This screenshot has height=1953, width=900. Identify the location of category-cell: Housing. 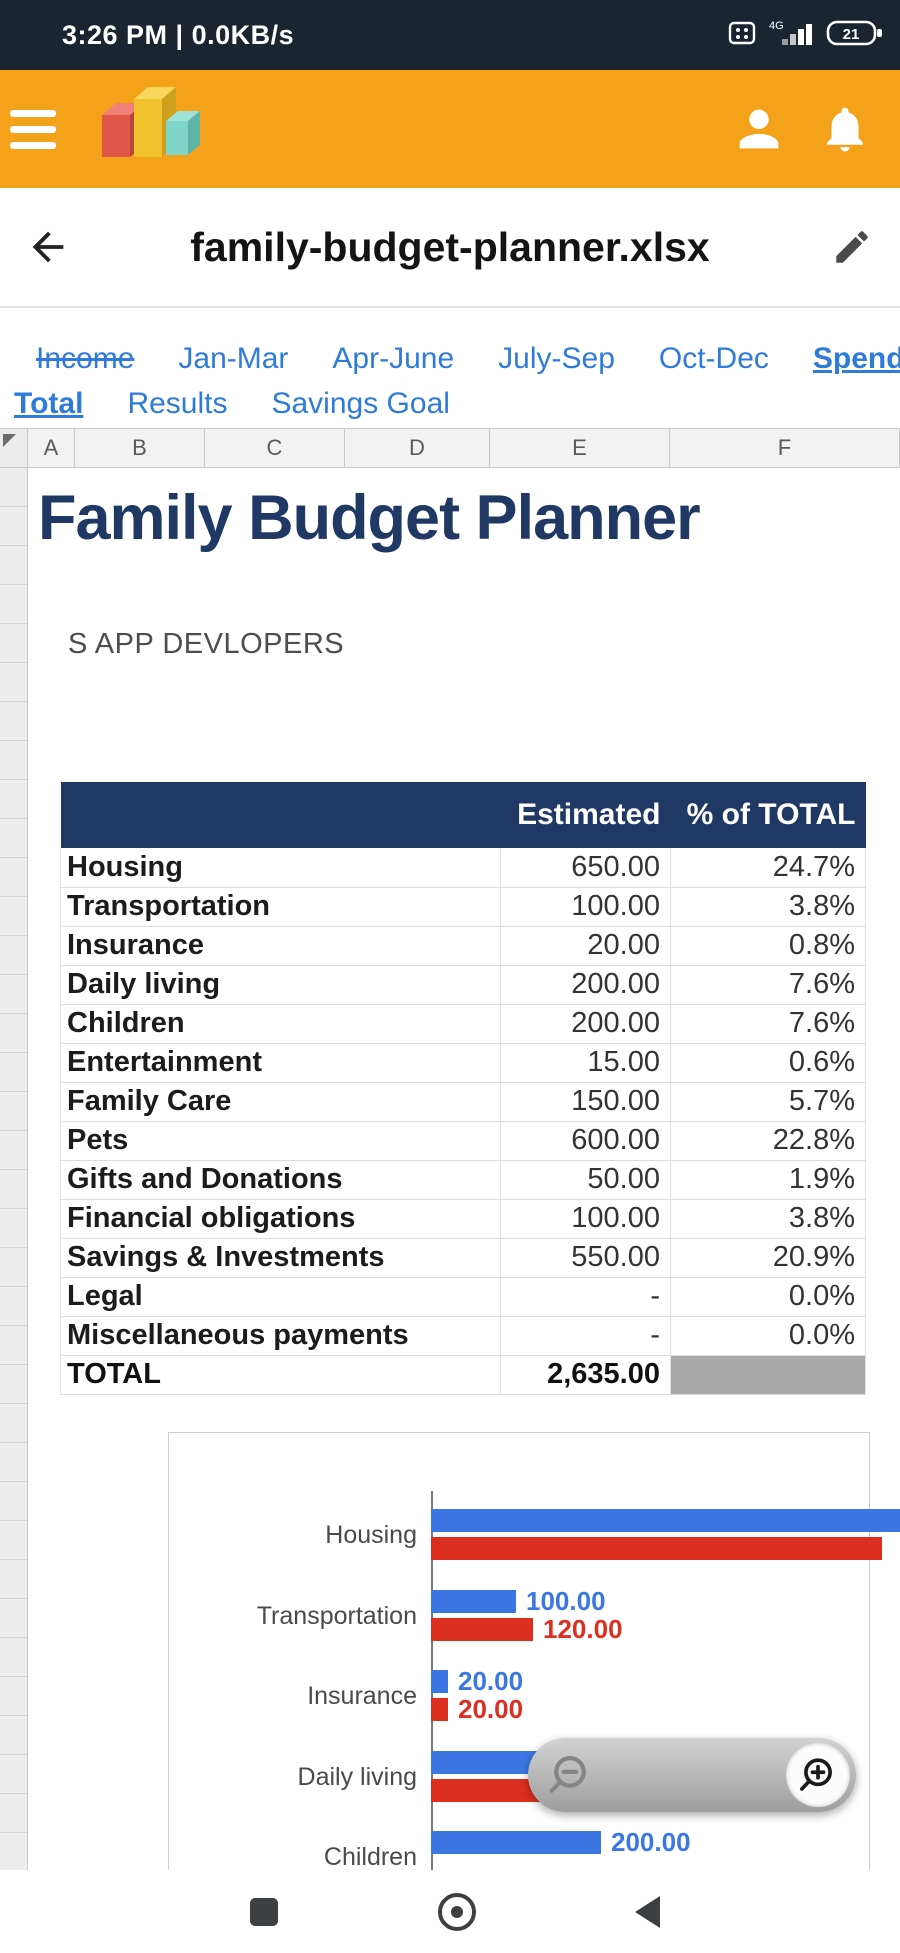
(280, 868).